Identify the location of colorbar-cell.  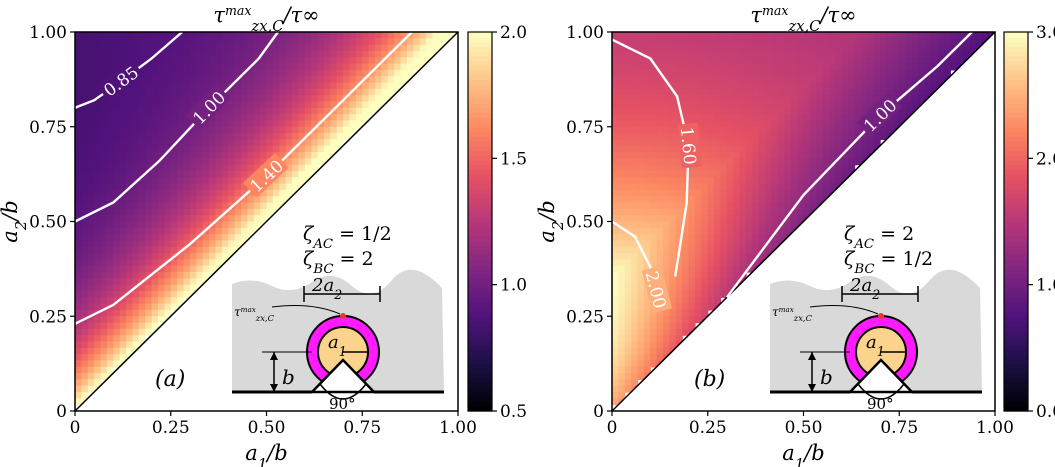
(480, 177).